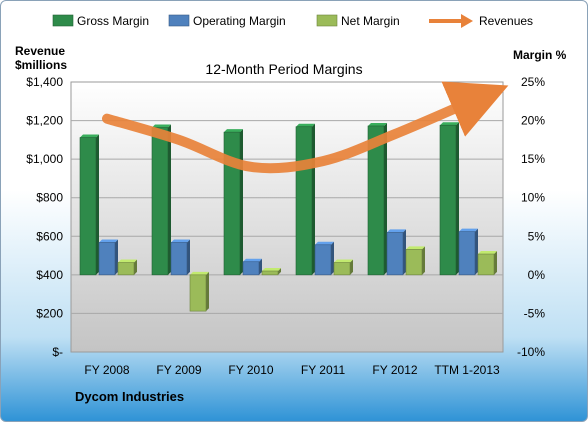 This screenshot has height=422, width=588. Describe the element at coordinates (129, 396) in the screenshot. I see `company-name: Dycom Industries` at that location.